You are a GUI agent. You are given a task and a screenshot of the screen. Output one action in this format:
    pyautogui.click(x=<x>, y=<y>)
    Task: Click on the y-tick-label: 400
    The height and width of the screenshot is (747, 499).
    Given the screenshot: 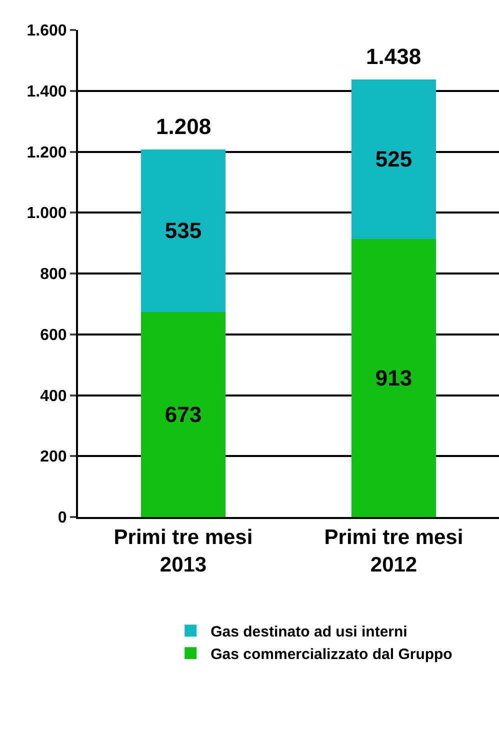 What is the action you would take?
    pyautogui.click(x=53, y=396)
    